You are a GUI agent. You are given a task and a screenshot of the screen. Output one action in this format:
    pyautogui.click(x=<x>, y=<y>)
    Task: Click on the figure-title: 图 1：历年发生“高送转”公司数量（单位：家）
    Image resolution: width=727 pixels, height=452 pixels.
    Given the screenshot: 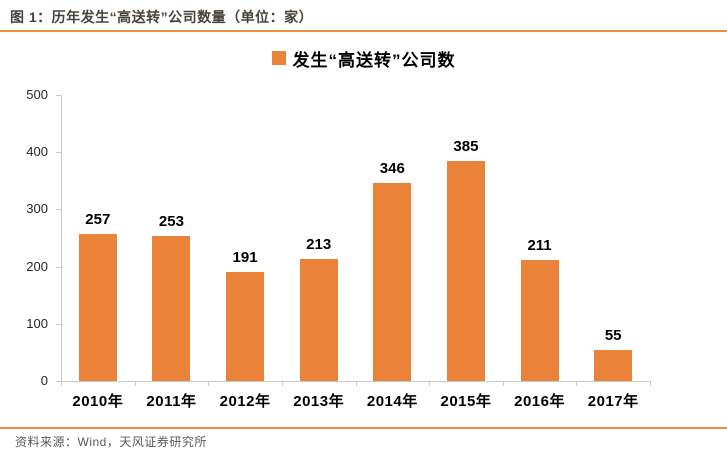 What is the action you would take?
    pyautogui.click(x=162, y=17)
    